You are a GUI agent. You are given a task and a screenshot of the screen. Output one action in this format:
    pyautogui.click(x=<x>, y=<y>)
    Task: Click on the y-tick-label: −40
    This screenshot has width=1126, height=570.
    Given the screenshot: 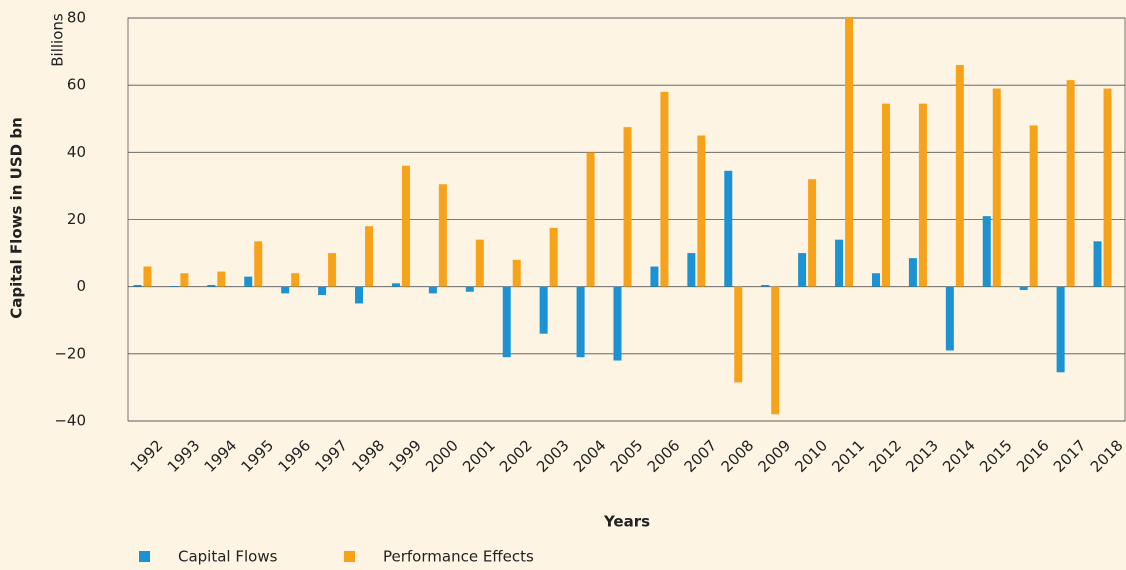 What is the action you would take?
    pyautogui.click(x=70, y=421)
    